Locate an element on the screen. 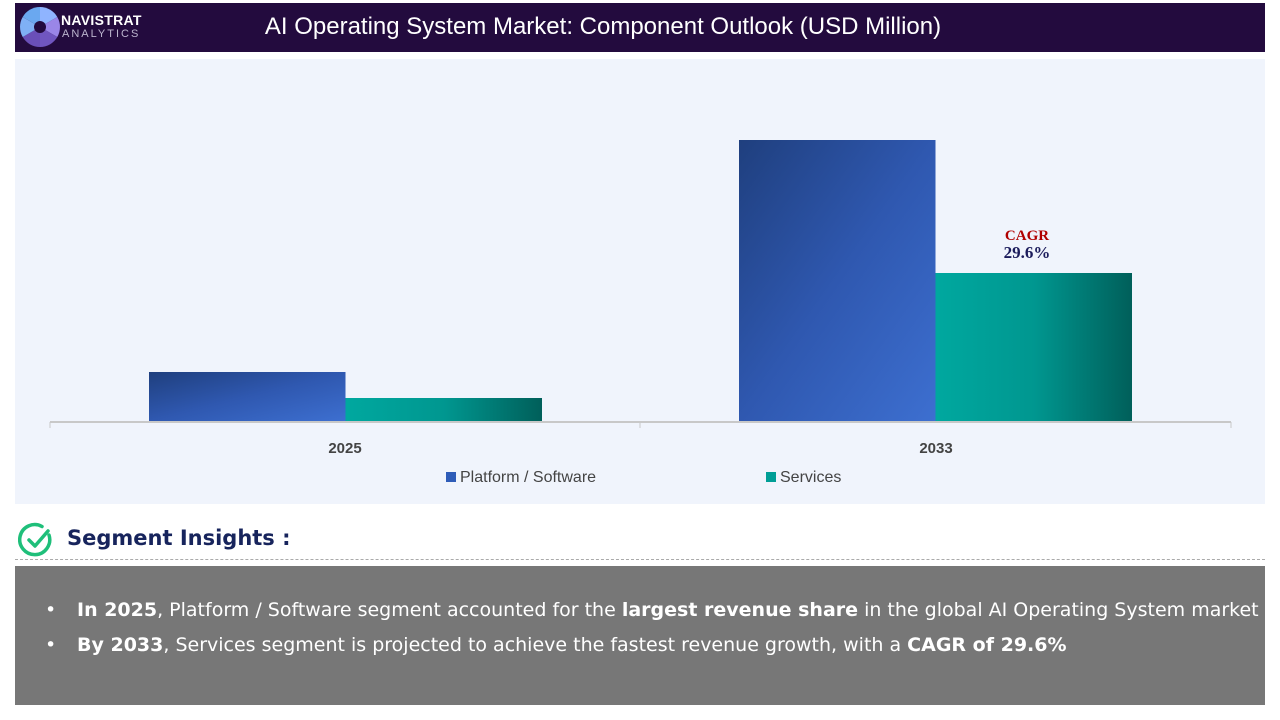 The height and width of the screenshot is (720, 1280). check-circle-icon is located at coordinates (35, 539).